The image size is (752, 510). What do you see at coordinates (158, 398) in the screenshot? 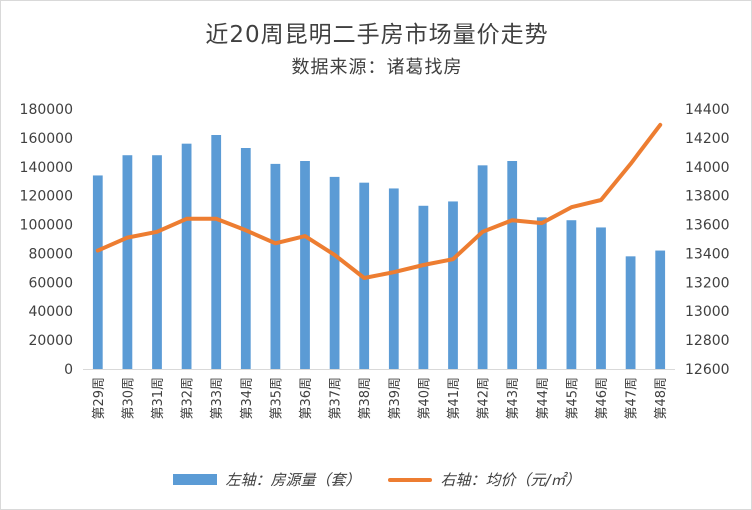
I see `x-tick-label: 第31周` at bounding box center [158, 398].